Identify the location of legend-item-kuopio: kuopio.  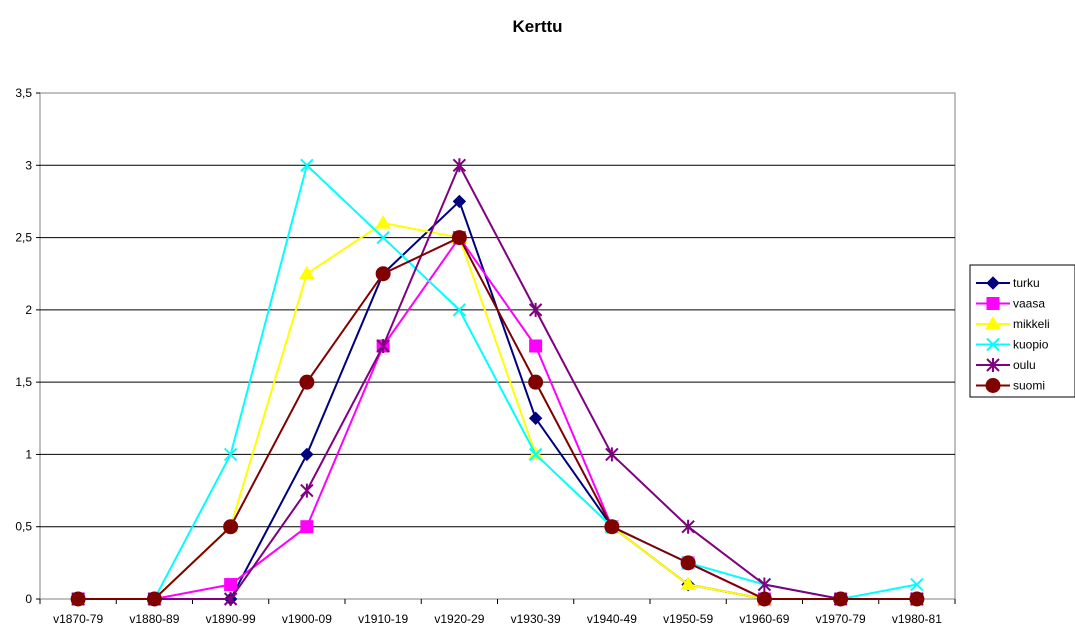
(1012, 345).